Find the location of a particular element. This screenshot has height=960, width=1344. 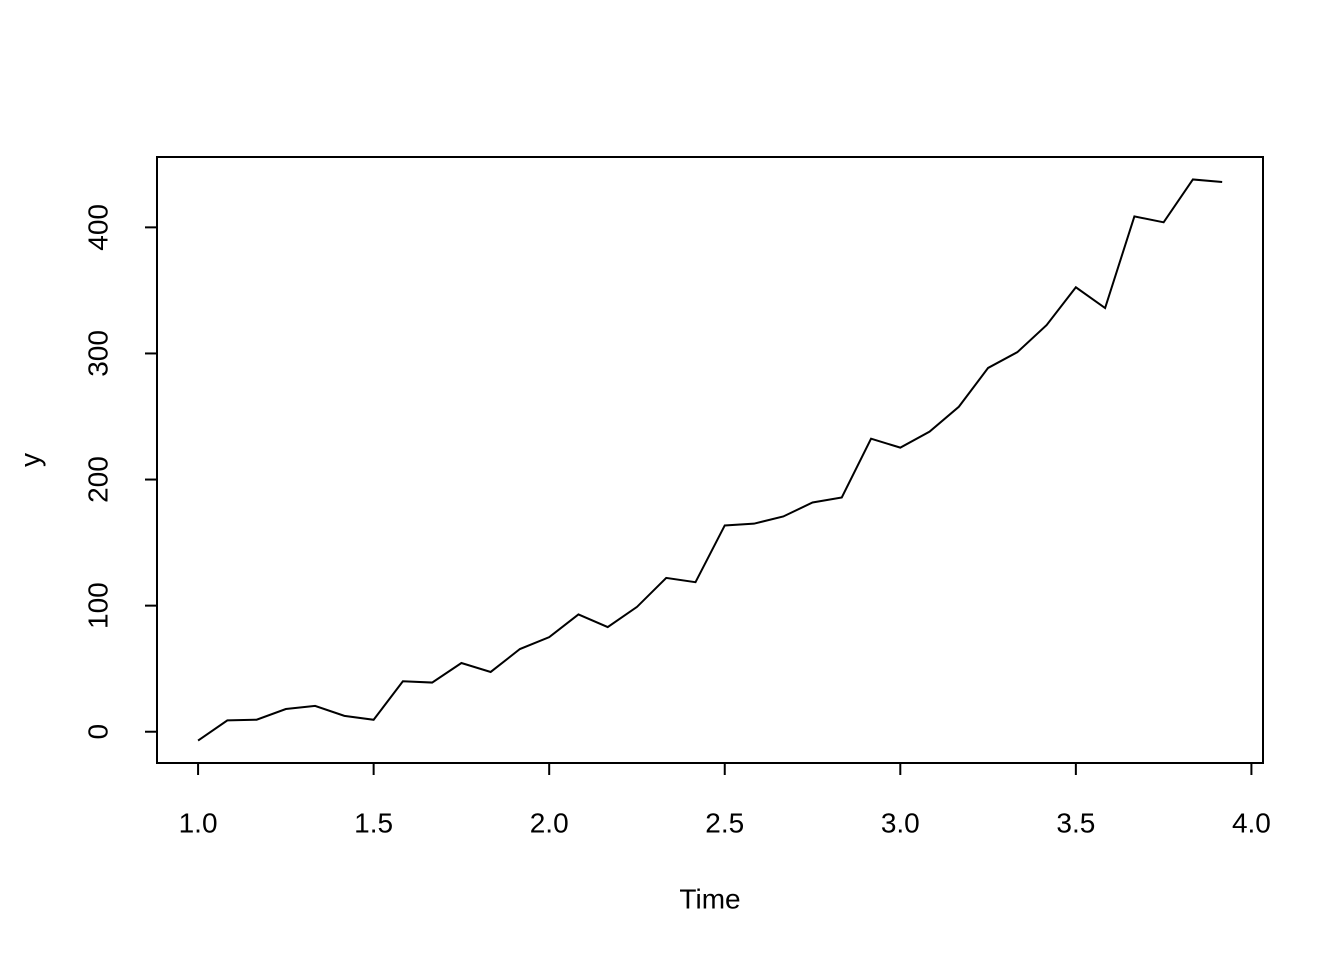

x-axis-label: Time is located at coordinates (709, 898).